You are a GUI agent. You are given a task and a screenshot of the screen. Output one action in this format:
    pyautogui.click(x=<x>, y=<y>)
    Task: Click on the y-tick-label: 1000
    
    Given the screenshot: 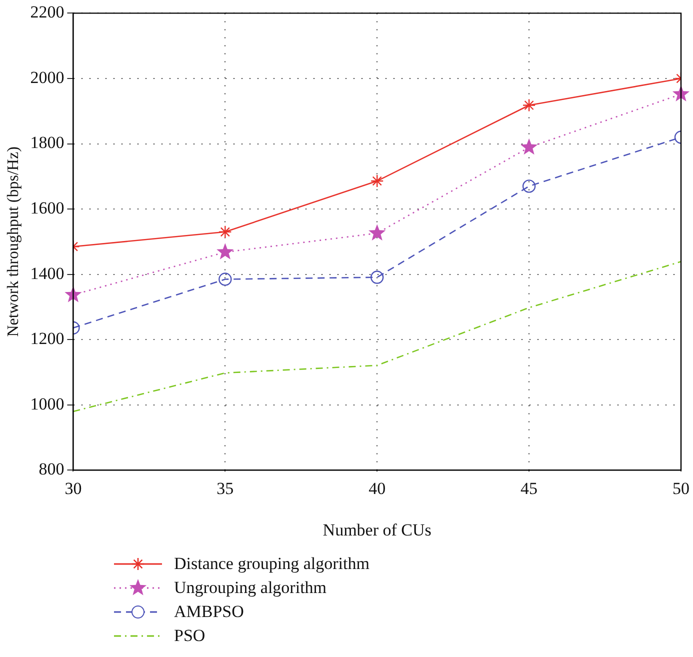 What is the action you would take?
    pyautogui.click(x=47, y=404)
    